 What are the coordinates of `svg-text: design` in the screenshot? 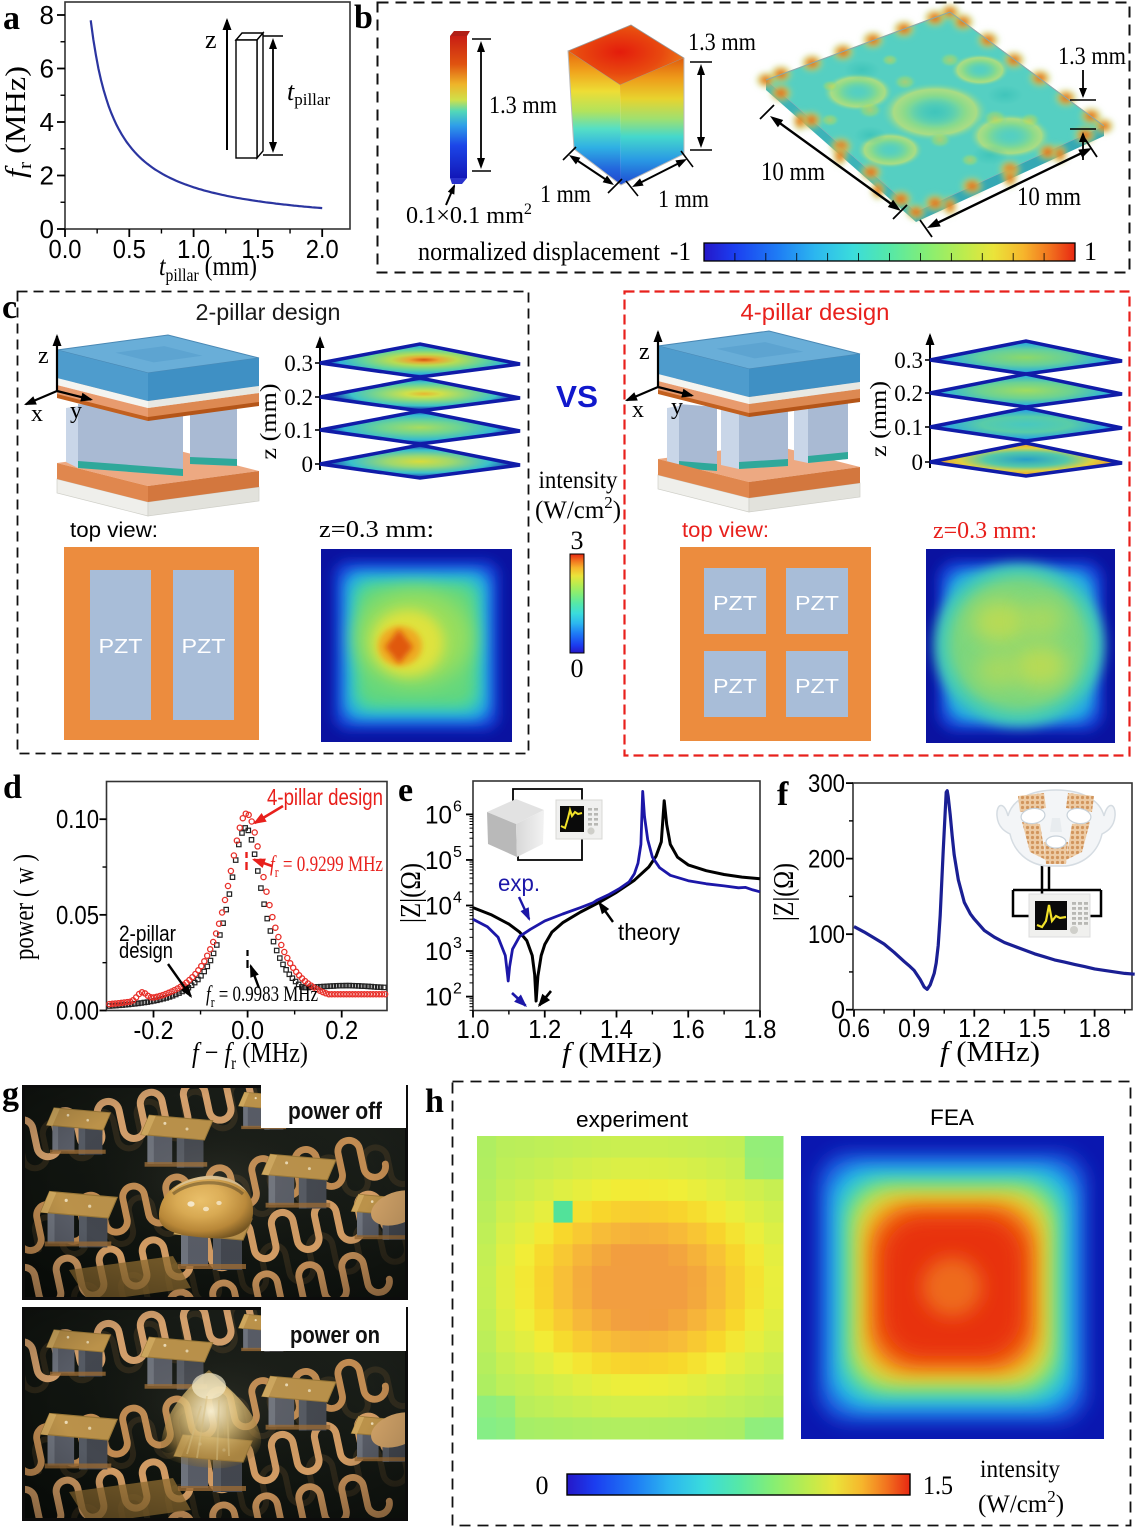 It's located at (146, 950).